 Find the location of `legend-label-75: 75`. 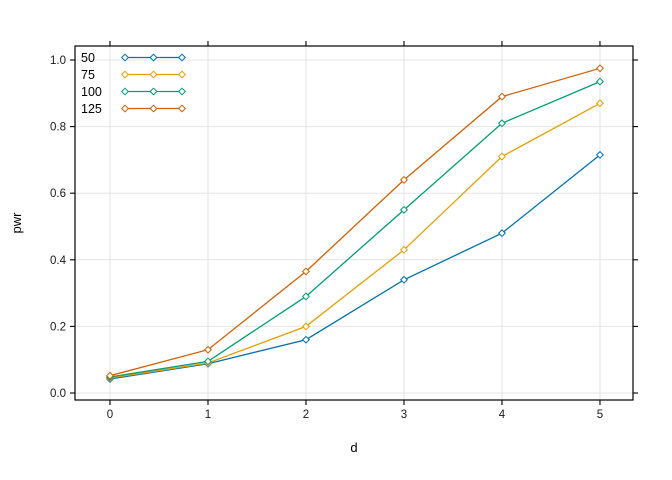

legend-label-75: 75 is located at coordinates (88, 75).